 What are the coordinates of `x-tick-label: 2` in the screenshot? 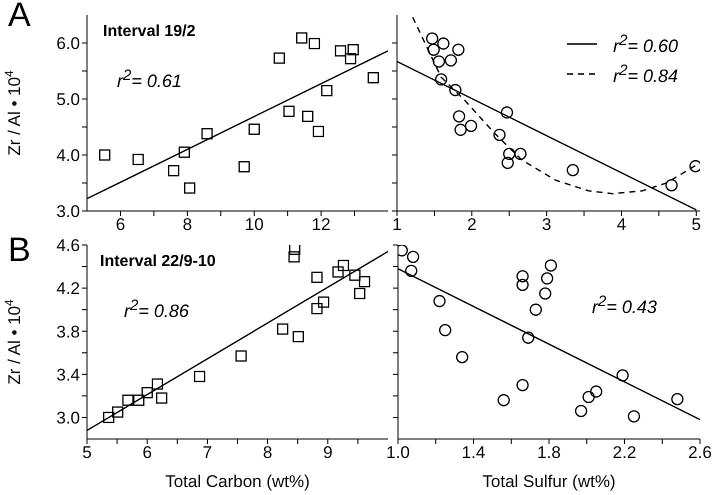 It's located at (472, 224).